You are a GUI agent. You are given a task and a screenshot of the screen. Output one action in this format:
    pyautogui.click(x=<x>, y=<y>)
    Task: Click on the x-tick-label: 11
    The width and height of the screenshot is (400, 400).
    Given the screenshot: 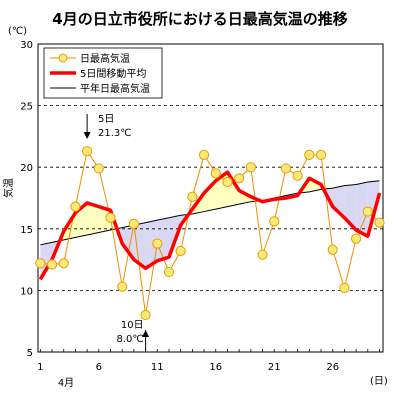 What is the action you would take?
    pyautogui.click(x=157, y=367)
    